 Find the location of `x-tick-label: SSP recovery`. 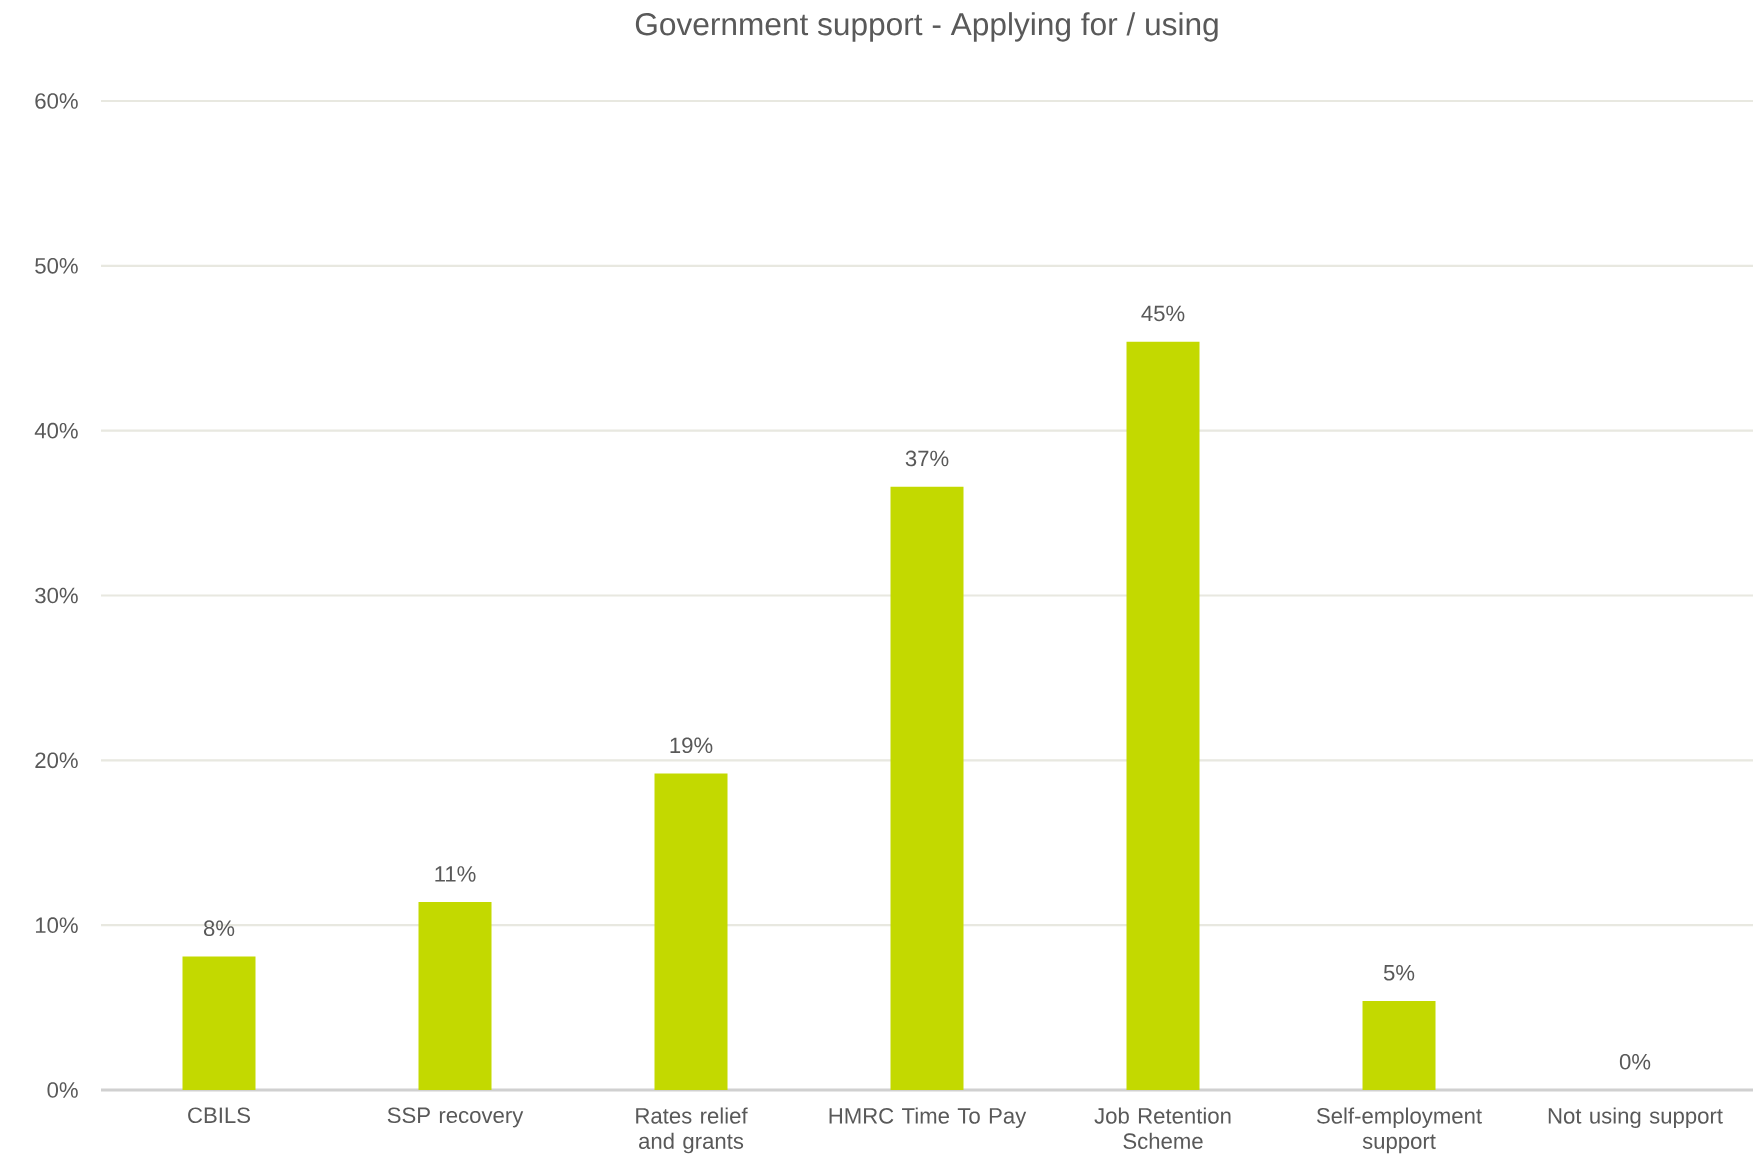

x-tick-label: SSP recovery is located at coordinates (455, 1117).